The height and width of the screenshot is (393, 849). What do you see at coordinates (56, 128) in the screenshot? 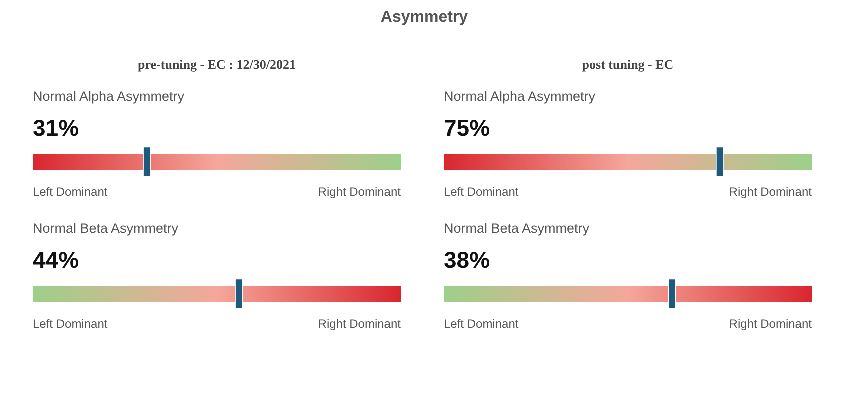
I see `data-label: 31%` at bounding box center [56, 128].